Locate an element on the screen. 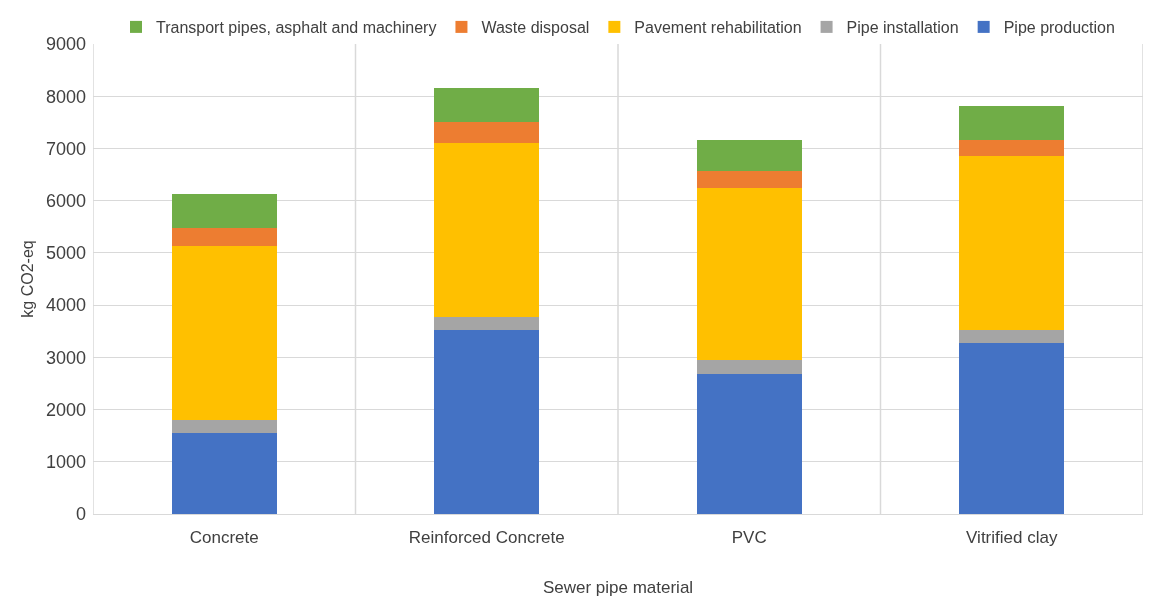  legend-label: Waste disposal is located at coordinates (535, 28).